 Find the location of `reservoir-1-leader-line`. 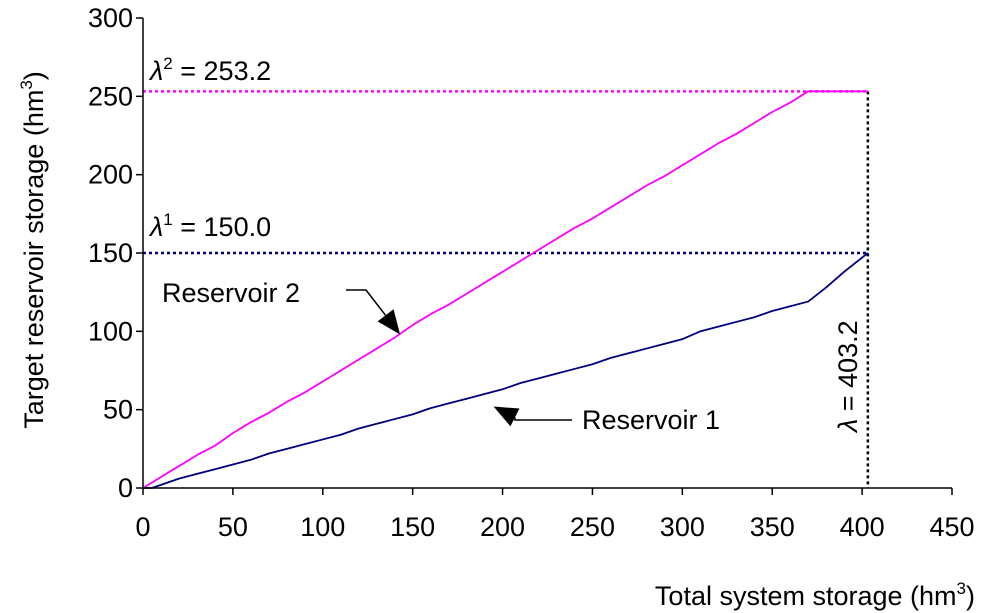

reservoir-1-leader-line is located at coordinates (543, 419).